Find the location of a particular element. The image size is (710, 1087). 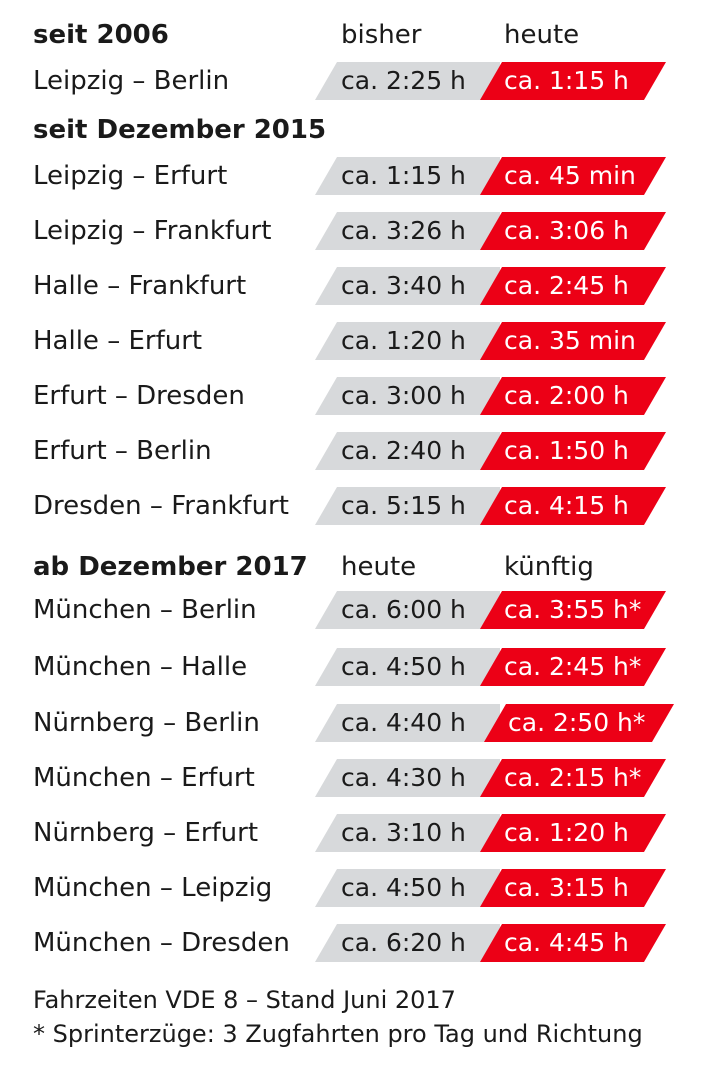

section-title-2017: ab Dezember 2017 is located at coordinates (170, 567).